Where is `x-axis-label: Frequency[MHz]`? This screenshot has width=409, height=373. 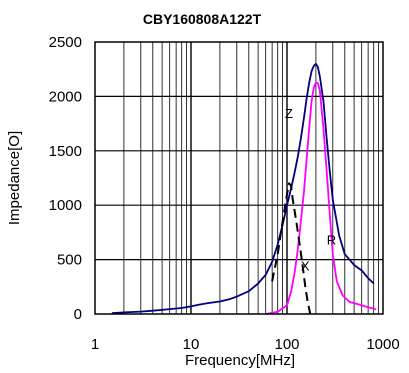
x-axis-label: Frequency[MHz] is located at coordinates (240, 360).